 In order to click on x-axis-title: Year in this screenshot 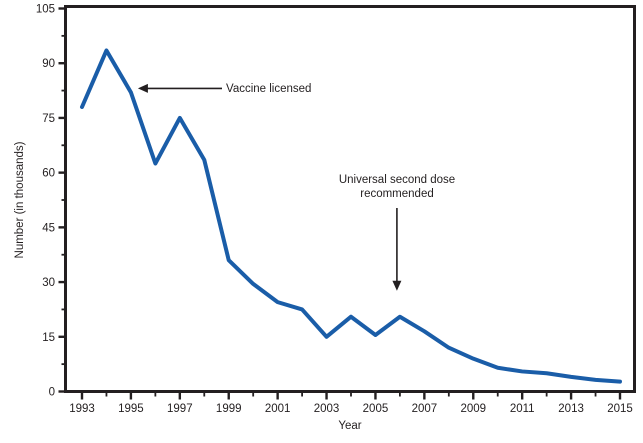, I will do `click(350, 426)`.